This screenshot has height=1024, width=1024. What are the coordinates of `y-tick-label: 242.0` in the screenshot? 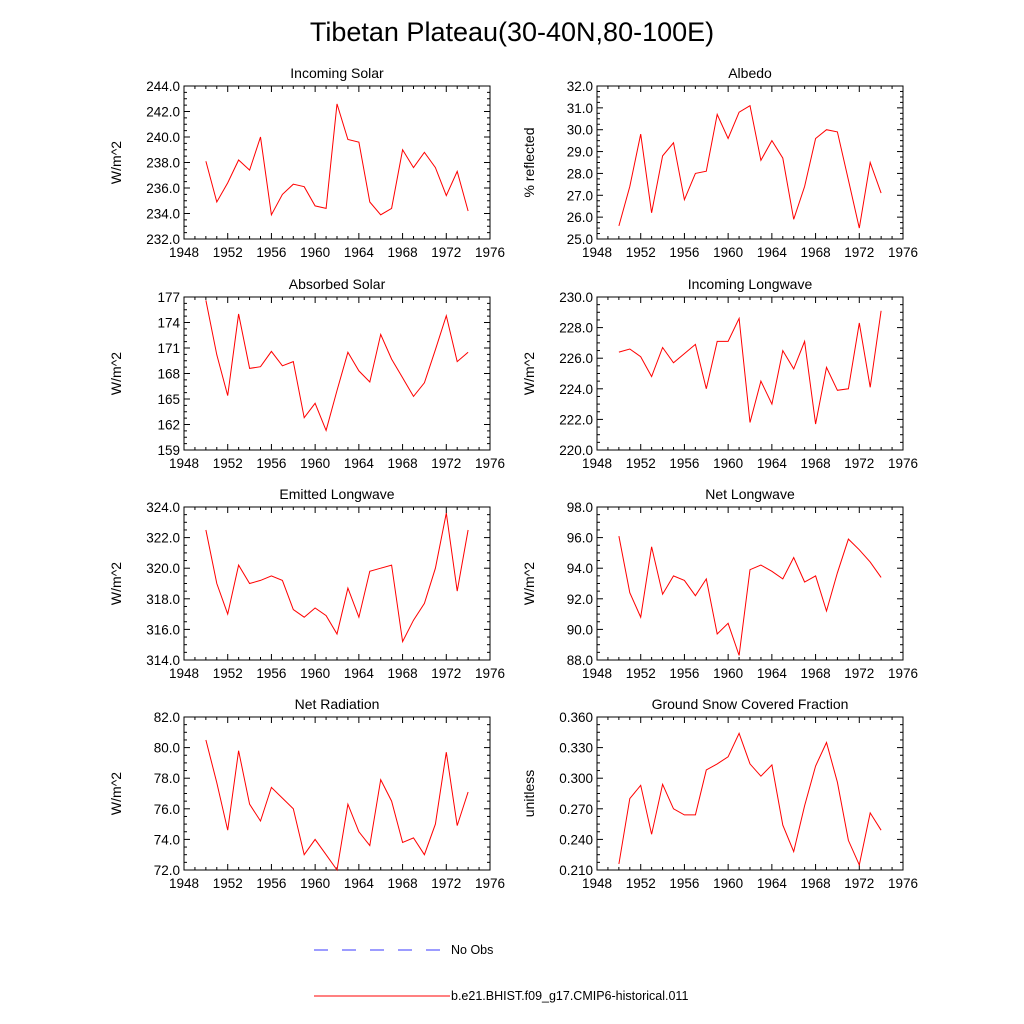 It's located at (163, 112).